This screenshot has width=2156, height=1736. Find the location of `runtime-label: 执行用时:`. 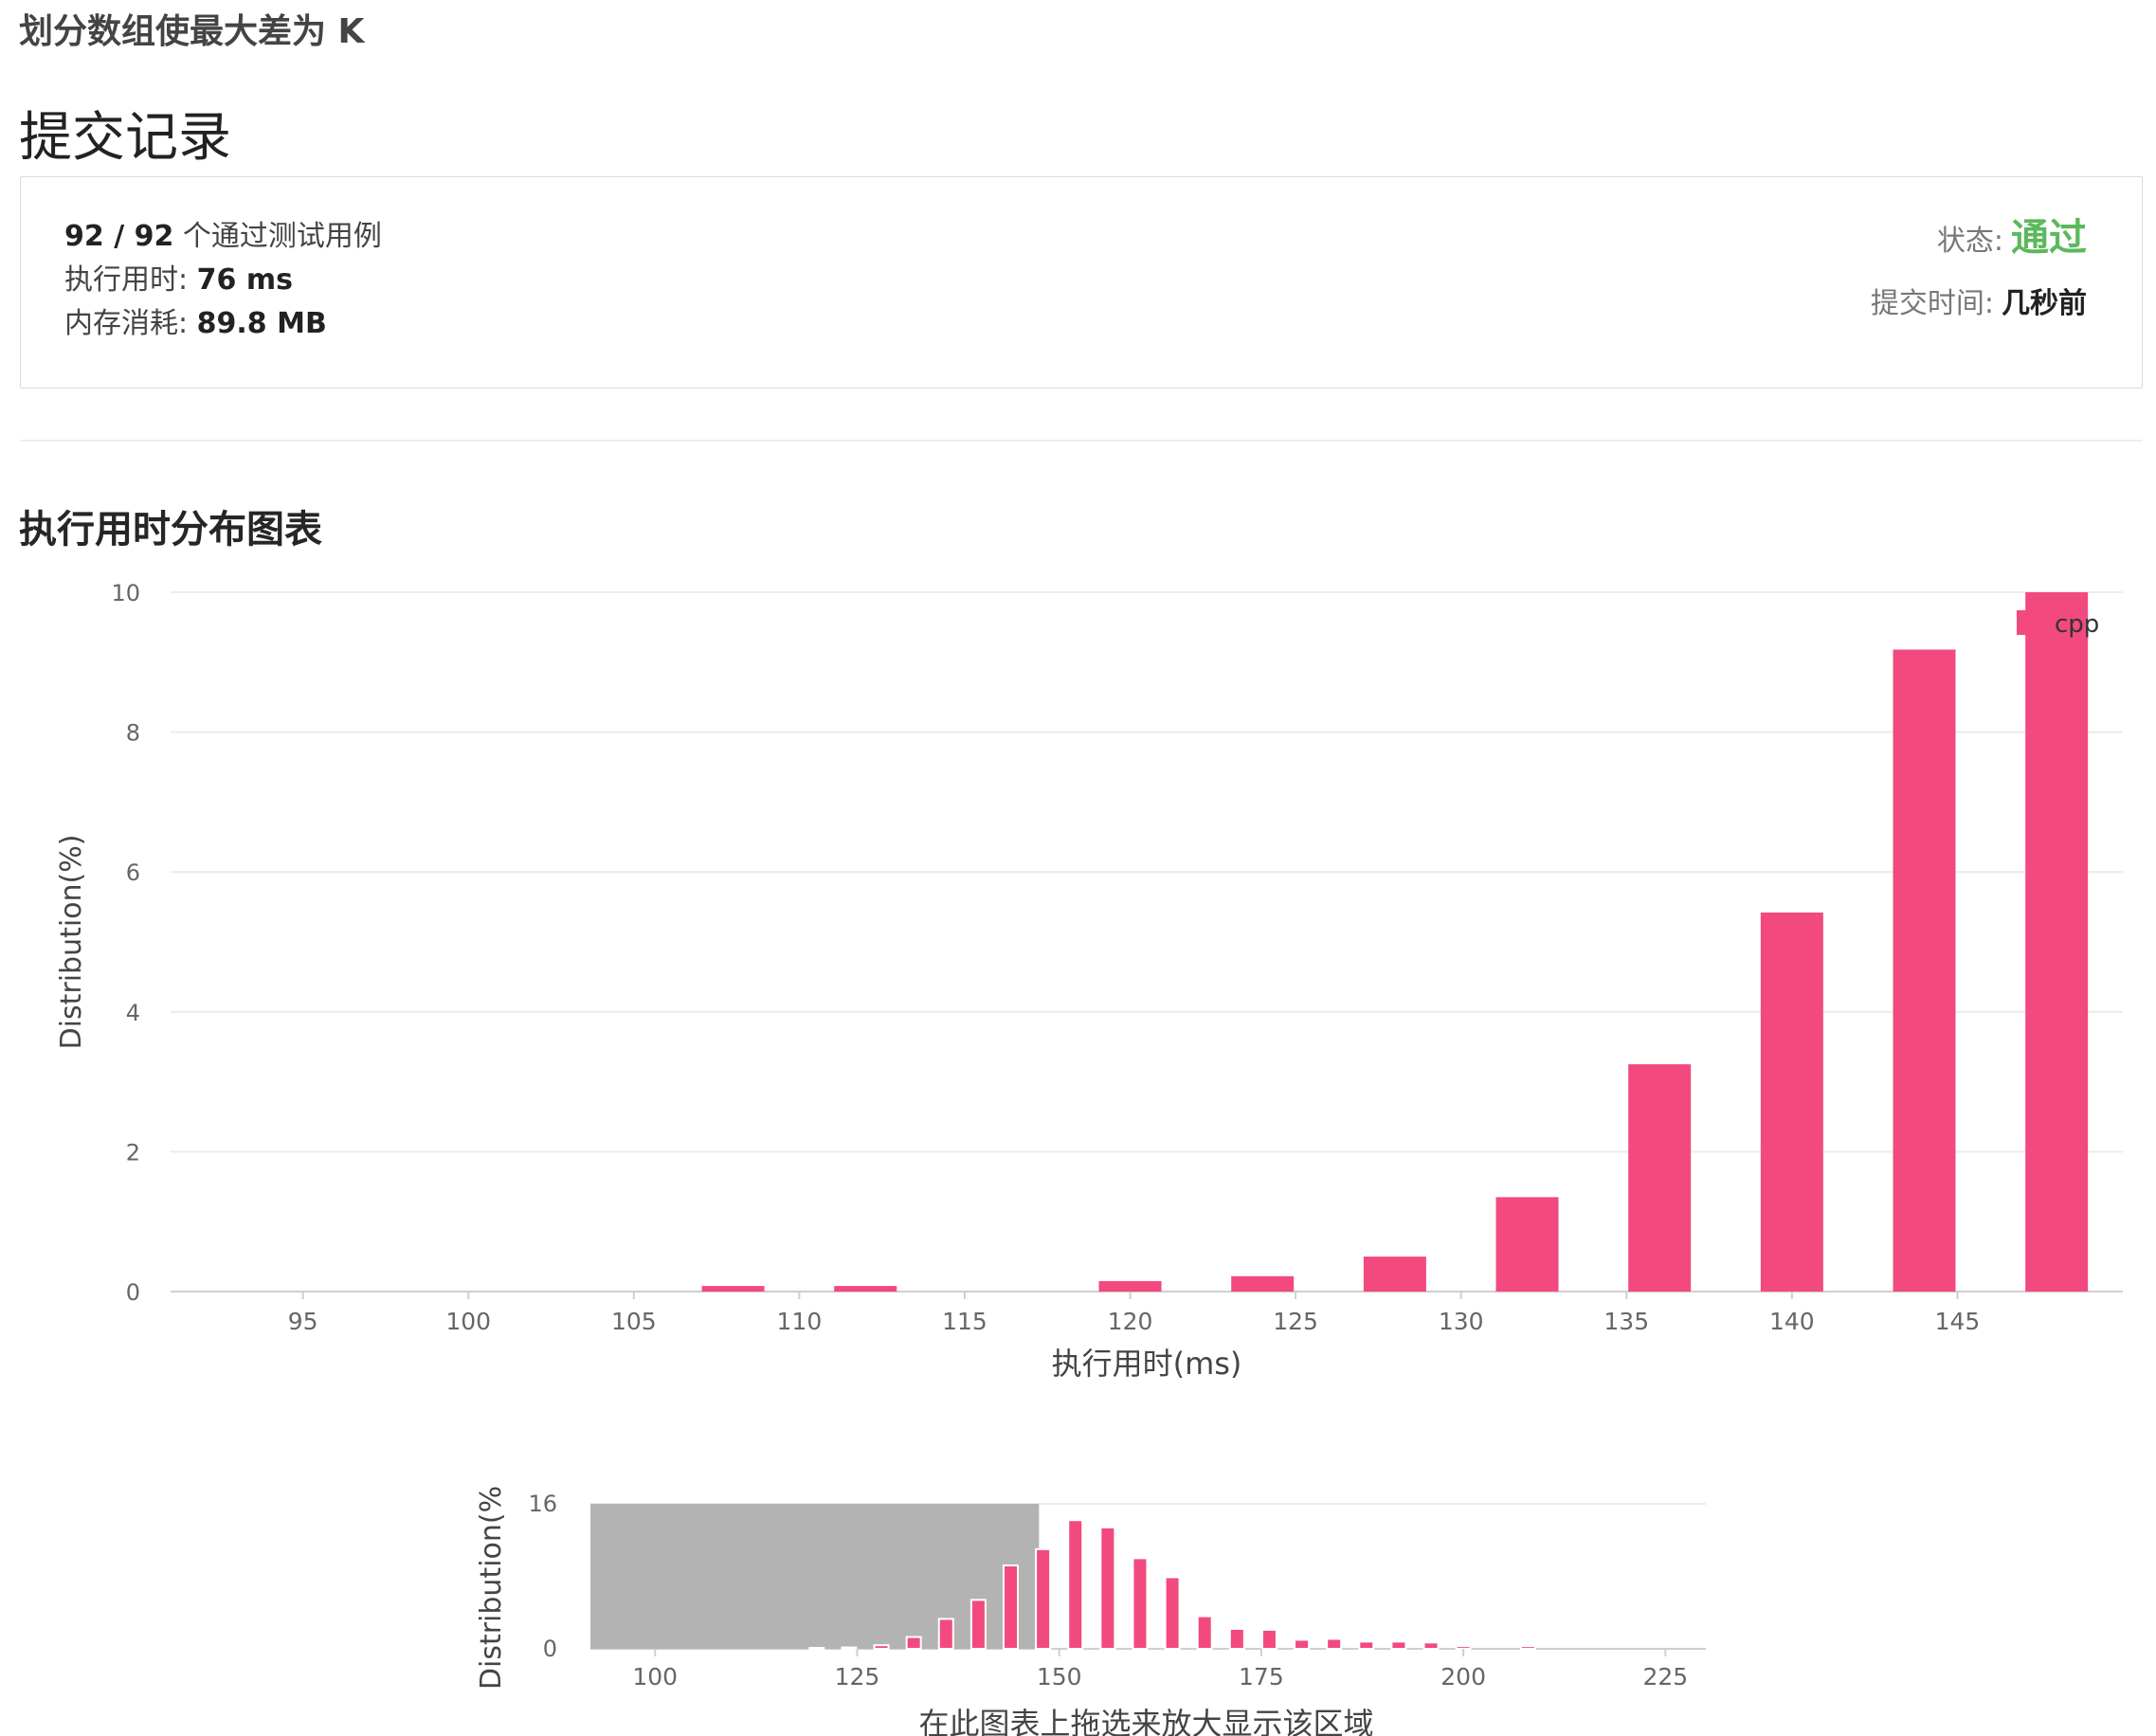

runtime-label: 执行用时: is located at coordinates (127, 280).